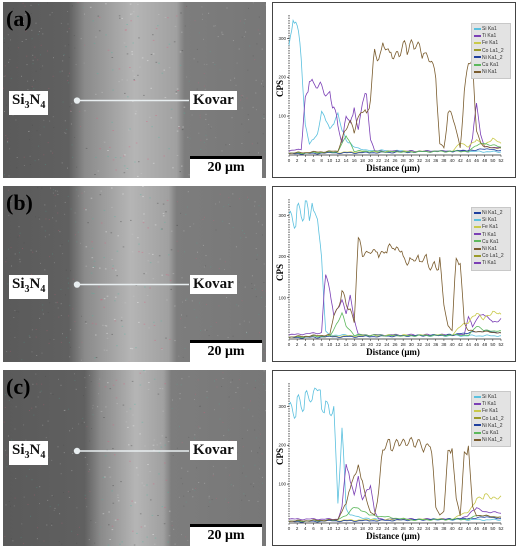  I want to click on panel-tag: (a), so click(19, 18).